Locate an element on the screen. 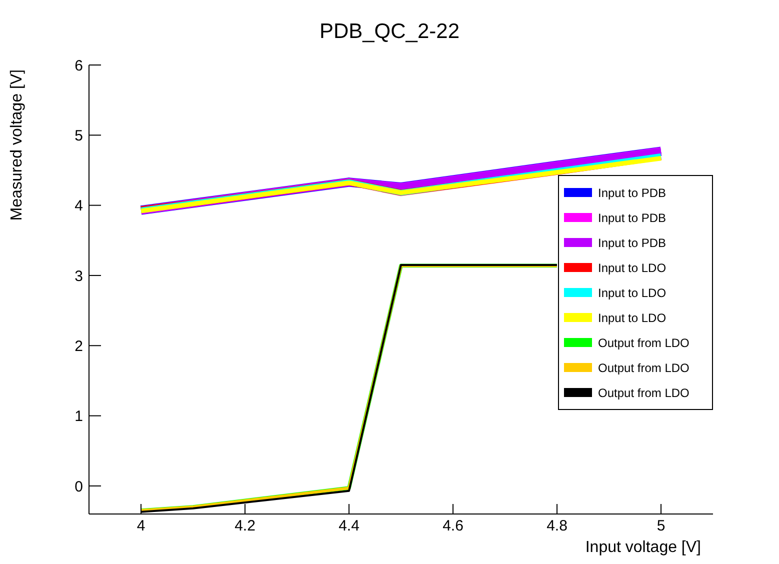  y-tick-label: 2 is located at coordinates (78, 346).